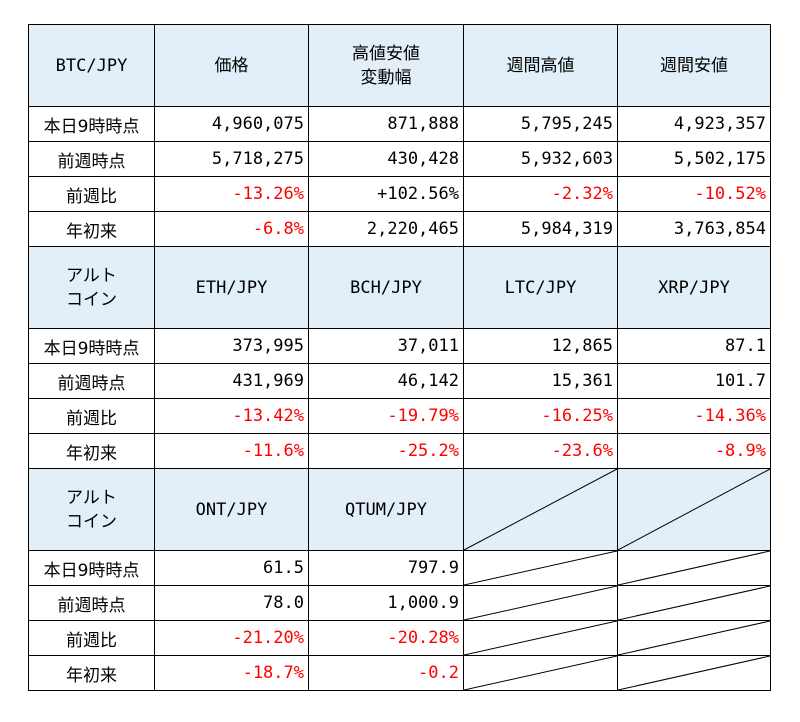  I want to click on table-row: 本日9時時点 373,995 37,011 12,865 87.1, so click(399, 346).